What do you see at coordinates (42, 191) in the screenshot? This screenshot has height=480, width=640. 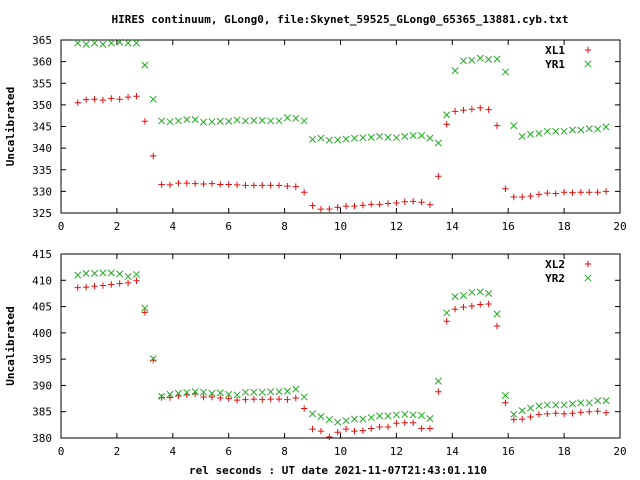 I see `y-tick-label: 330` at bounding box center [42, 191].